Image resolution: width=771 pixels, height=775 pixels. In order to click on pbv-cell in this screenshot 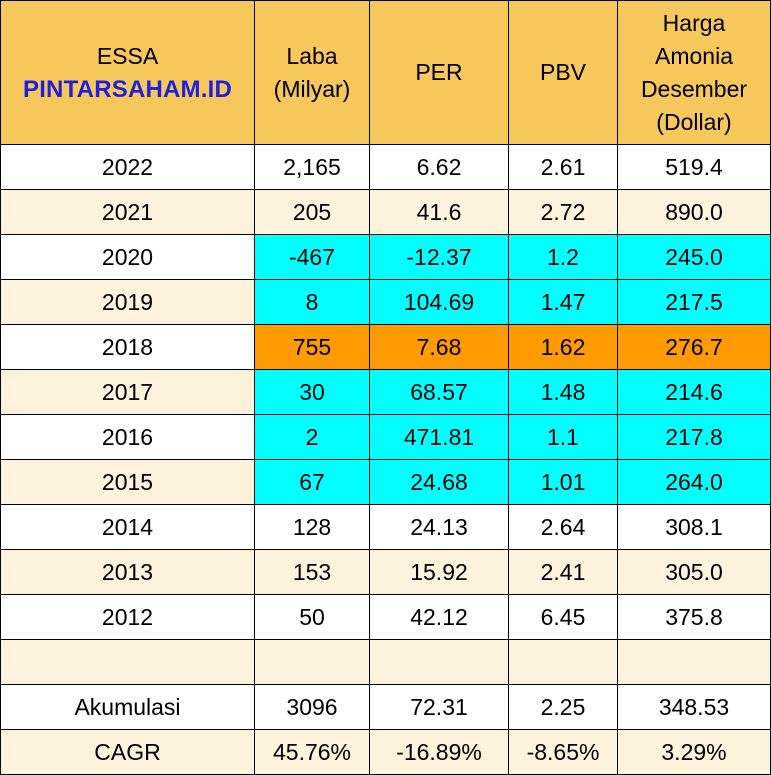, I will do `click(563, 662)`.